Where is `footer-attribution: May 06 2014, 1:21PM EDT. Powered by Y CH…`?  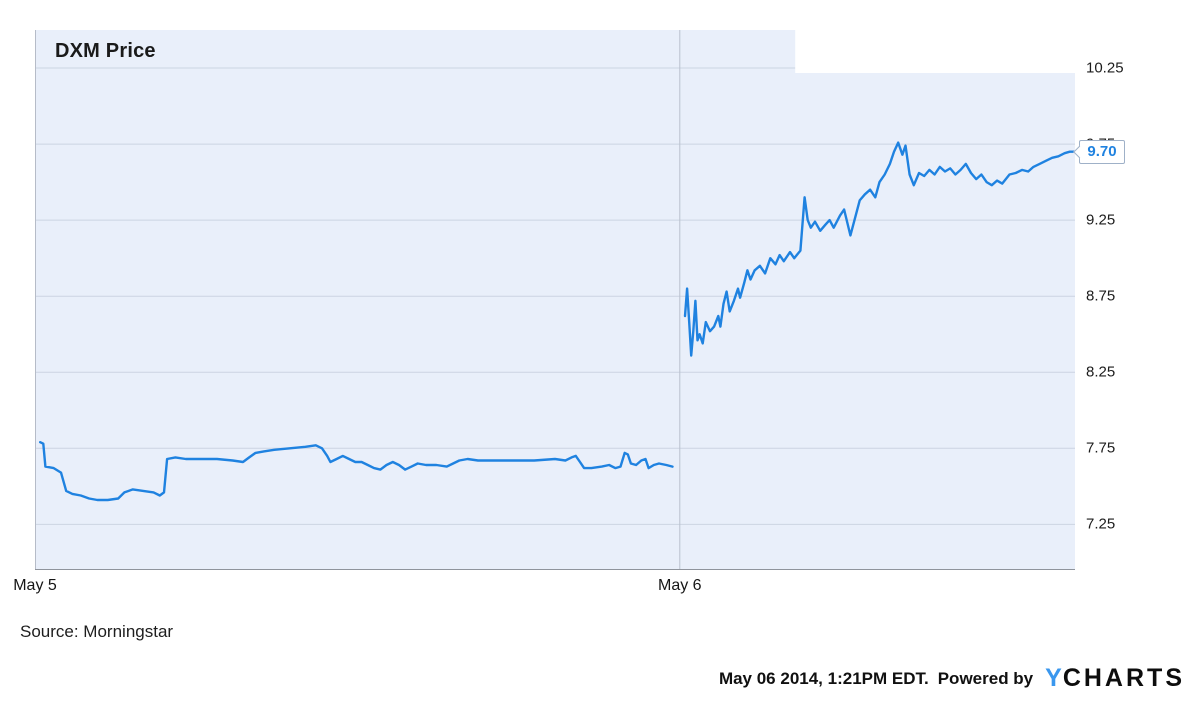
footer-attribution: May 06 2014, 1:21PM EDT. Powered by Y CH… is located at coordinates (952, 678).